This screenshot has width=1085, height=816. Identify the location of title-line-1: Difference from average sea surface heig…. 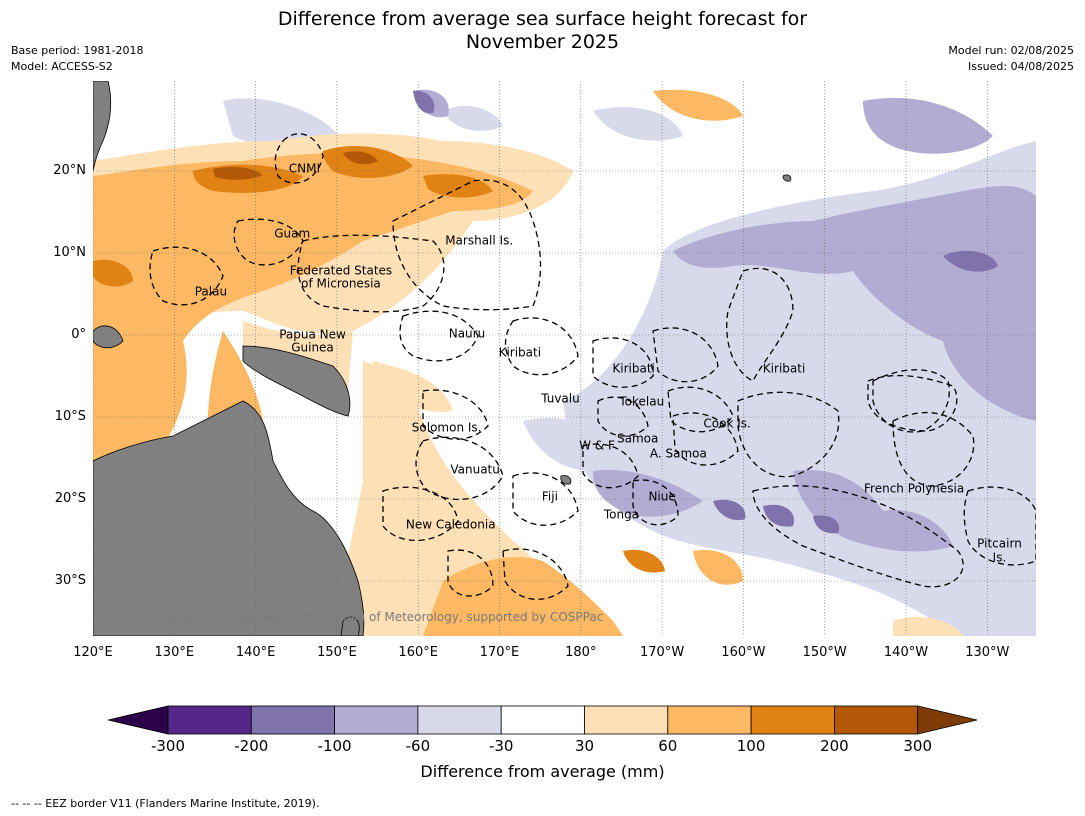
(542, 19).